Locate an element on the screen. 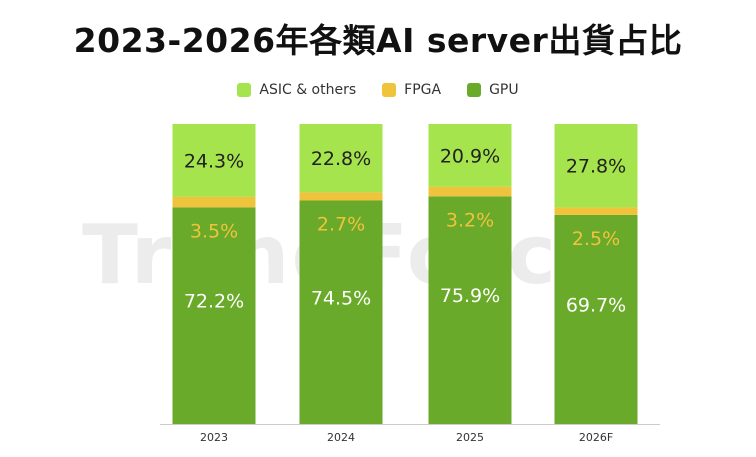 The image size is (756, 457). data-label-asic-others-2023: 24.3% is located at coordinates (214, 161).